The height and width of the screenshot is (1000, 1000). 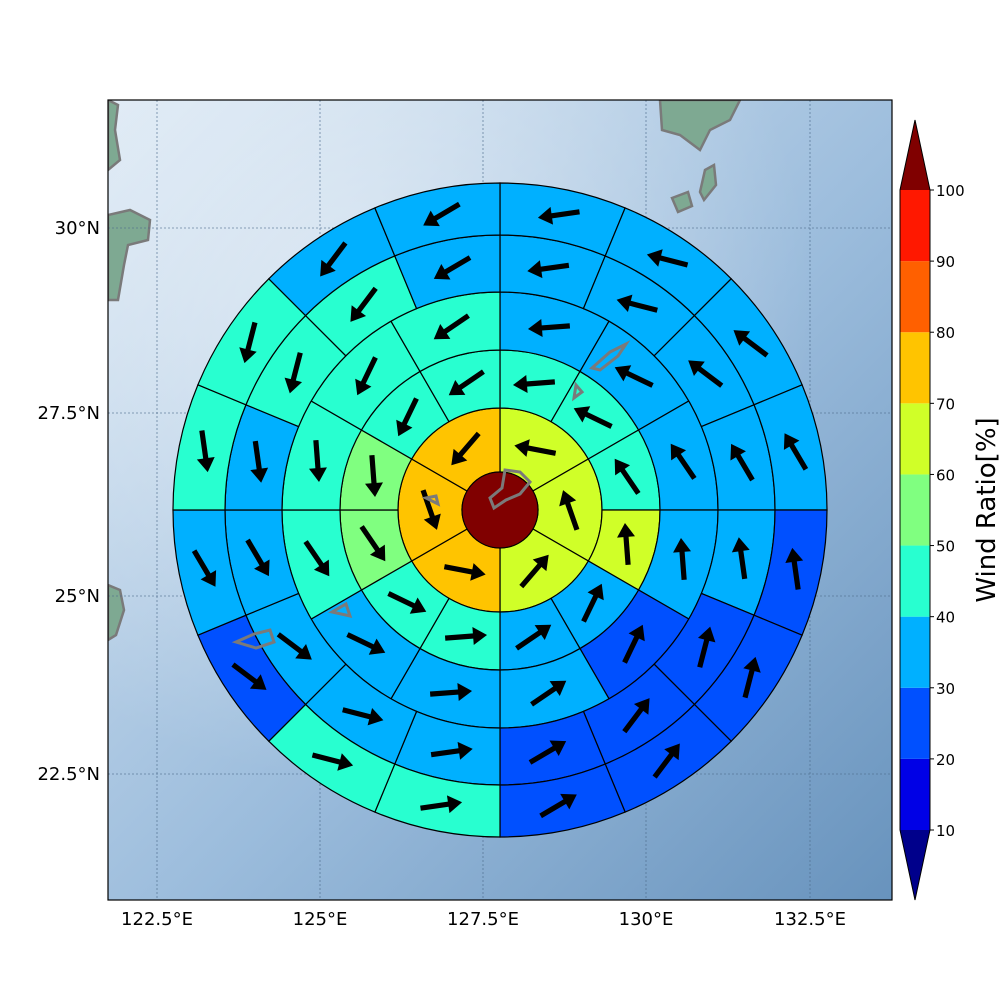 I want to click on x-tick-label: 125°E, so click(x=320, y=919).